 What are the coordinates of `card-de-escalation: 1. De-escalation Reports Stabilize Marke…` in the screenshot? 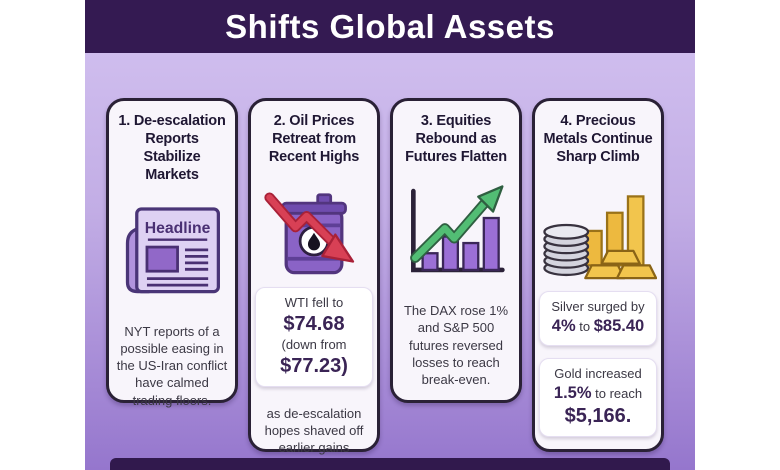 It's located at (172, 253).